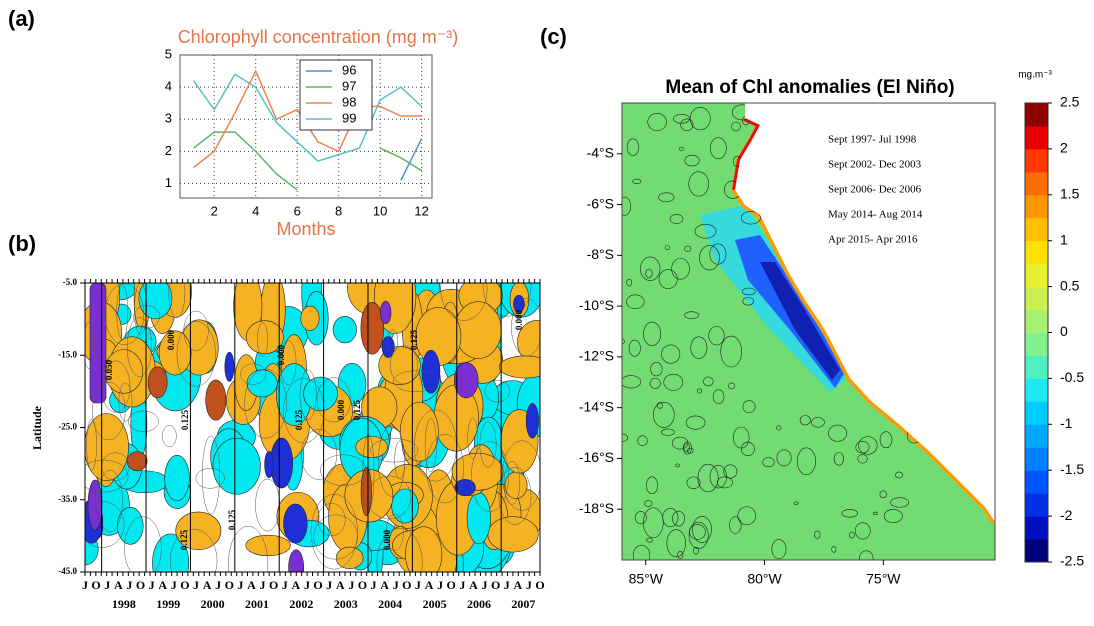  I want to click on x-tick-label: 12, so click(421, 210).